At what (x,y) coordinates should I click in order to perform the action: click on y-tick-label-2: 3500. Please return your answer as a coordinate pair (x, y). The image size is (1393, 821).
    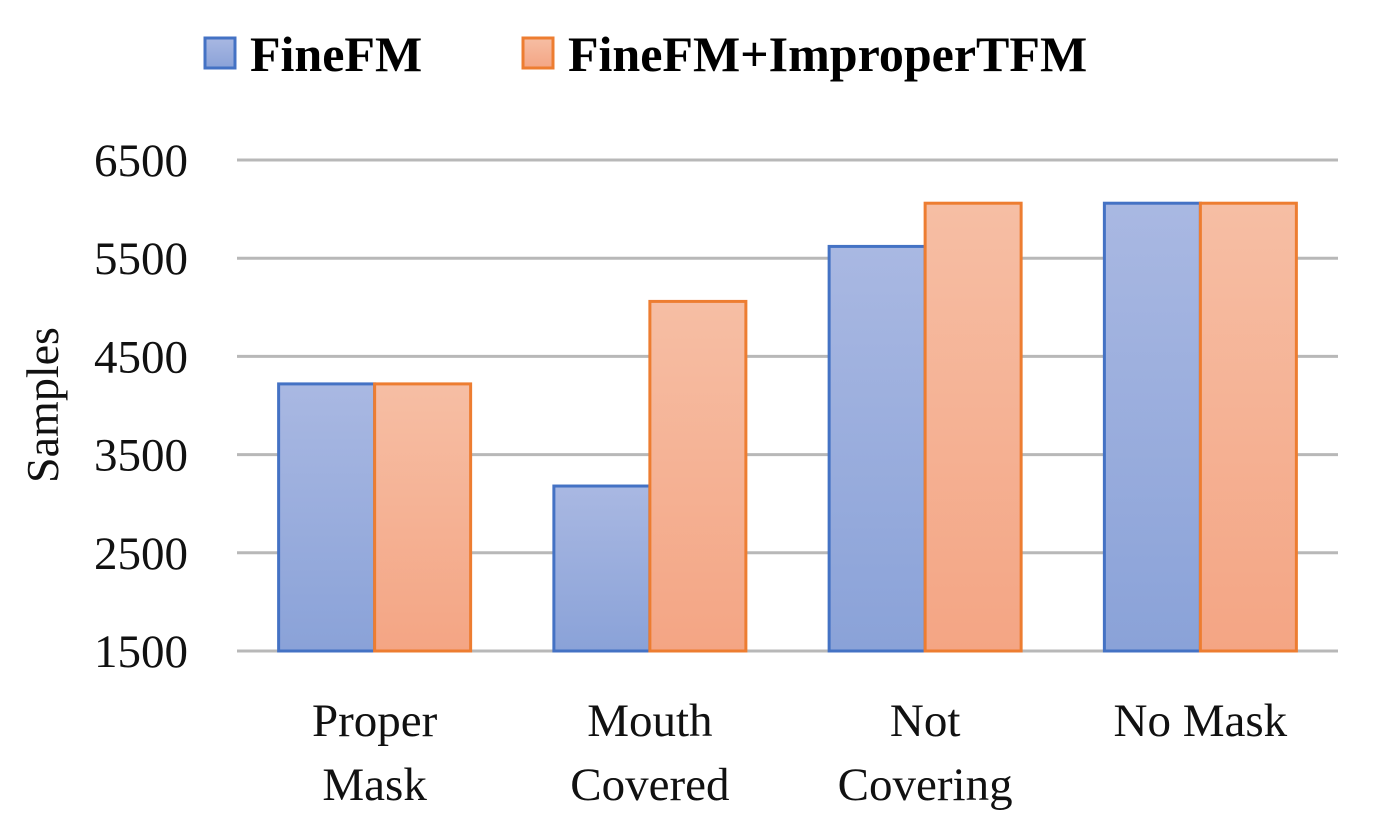
    Looking at the image, I should click on (141, 456).